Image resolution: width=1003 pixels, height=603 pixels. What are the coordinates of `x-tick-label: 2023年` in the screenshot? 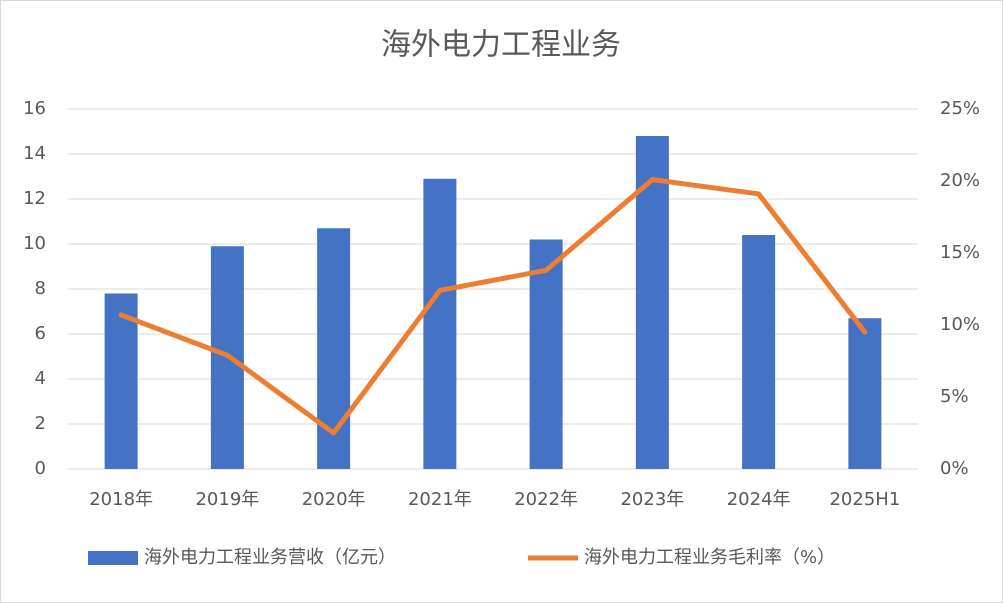 It's located at (652, 499).